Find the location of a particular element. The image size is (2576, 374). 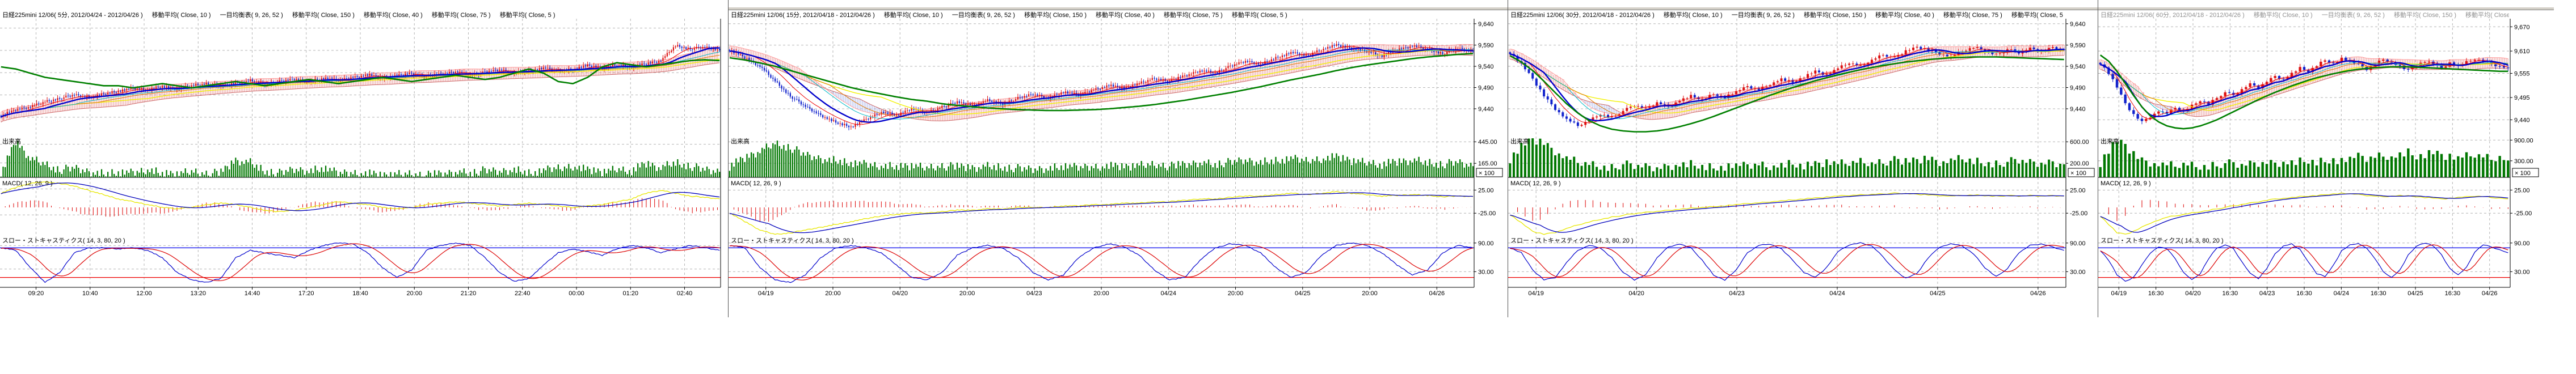

axis-value-label: 300.00 is located at coordinates (2523, 161).